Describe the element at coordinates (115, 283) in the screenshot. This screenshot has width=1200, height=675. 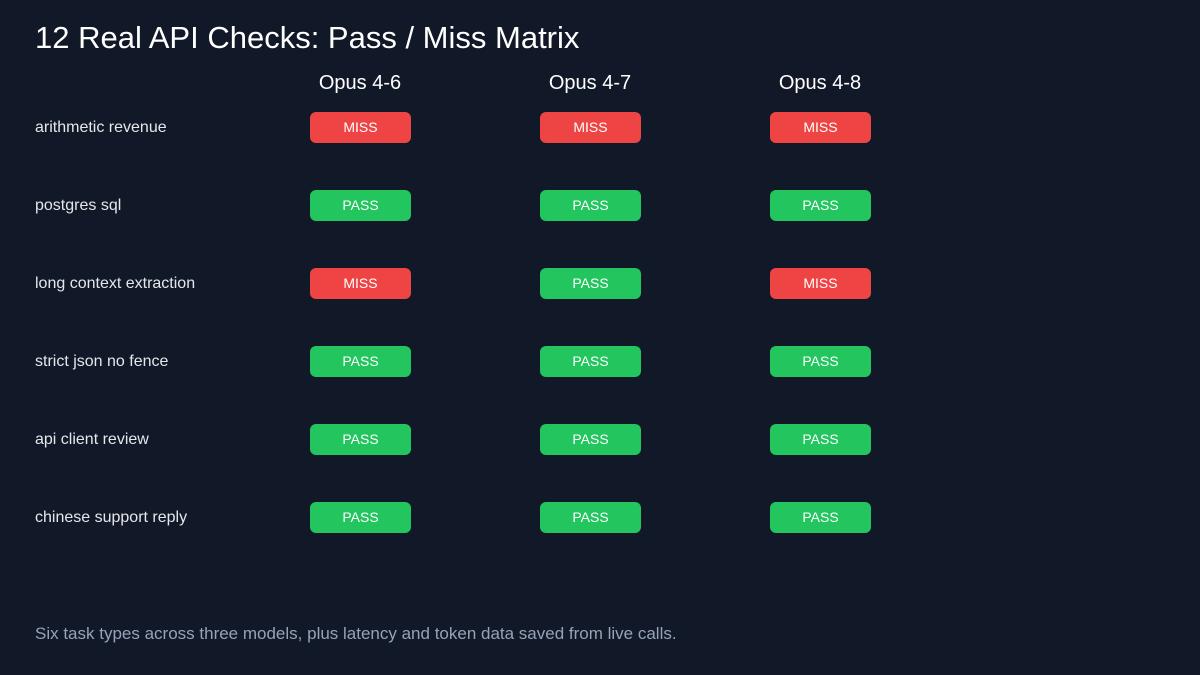
I see `row-label: long context extraction` at that location.